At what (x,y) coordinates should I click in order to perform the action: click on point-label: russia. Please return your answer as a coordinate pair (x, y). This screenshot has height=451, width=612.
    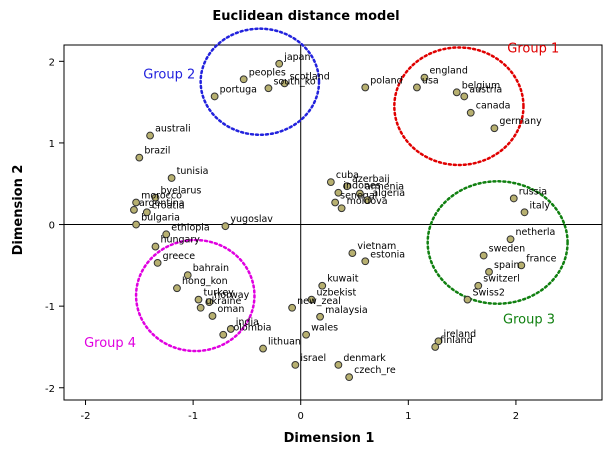
    Looking at the image, I should click on (533, 191).